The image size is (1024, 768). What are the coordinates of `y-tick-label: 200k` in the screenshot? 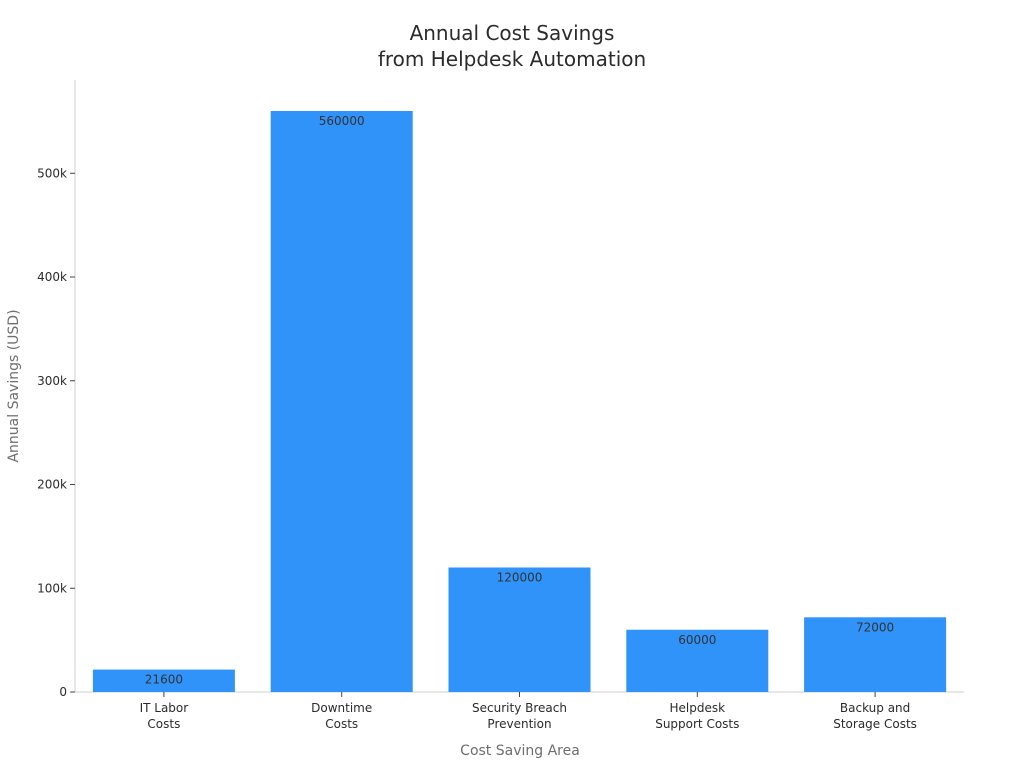 It's located at (52, 485).